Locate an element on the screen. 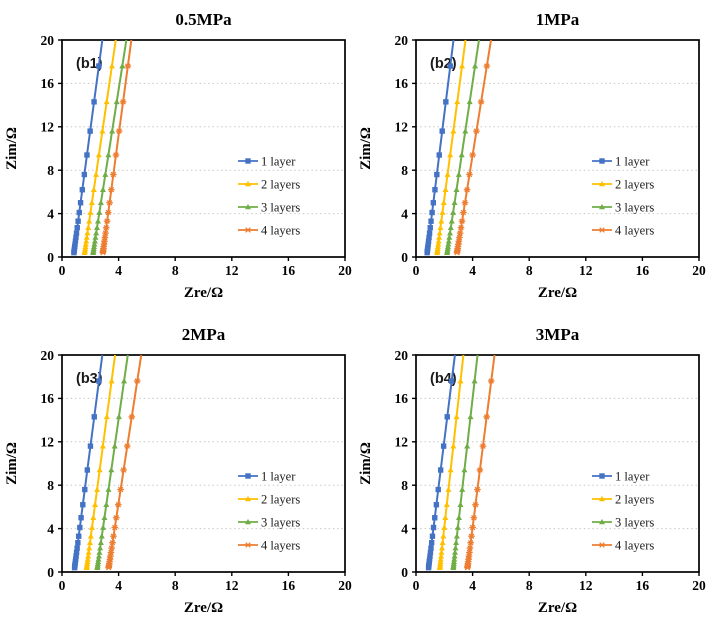 This screenshot has width=708, height=630. y-tick-label: 20 is located at coordinates (48, 40).